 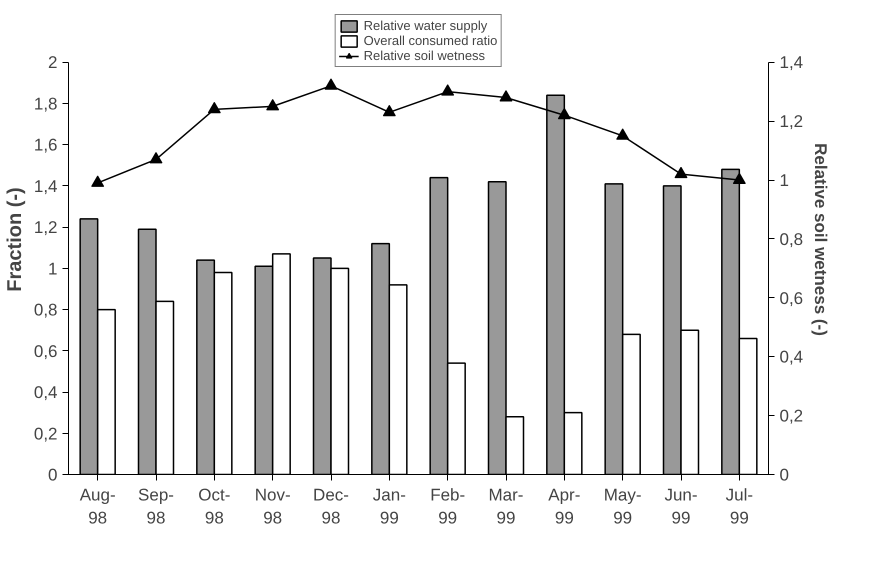 I want to click on x-tick-label: Sep-98, so click(x=156, y=507).